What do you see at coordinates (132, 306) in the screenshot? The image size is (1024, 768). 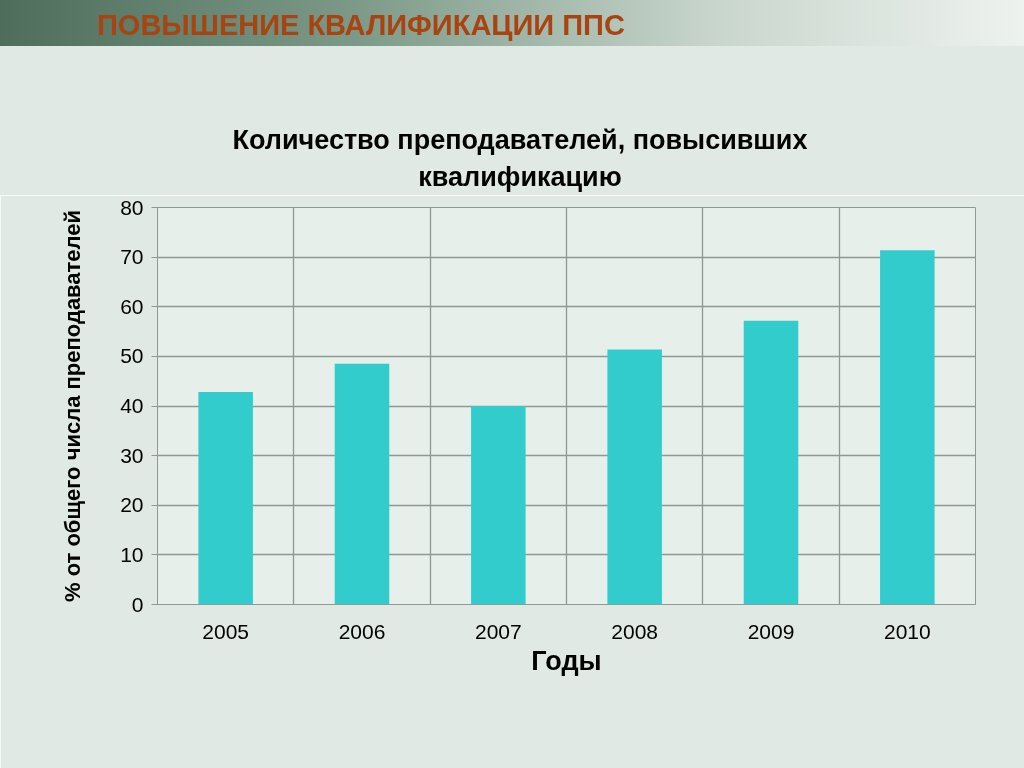 I see `y-tick-label: 60` at bounding box center [132, 306].